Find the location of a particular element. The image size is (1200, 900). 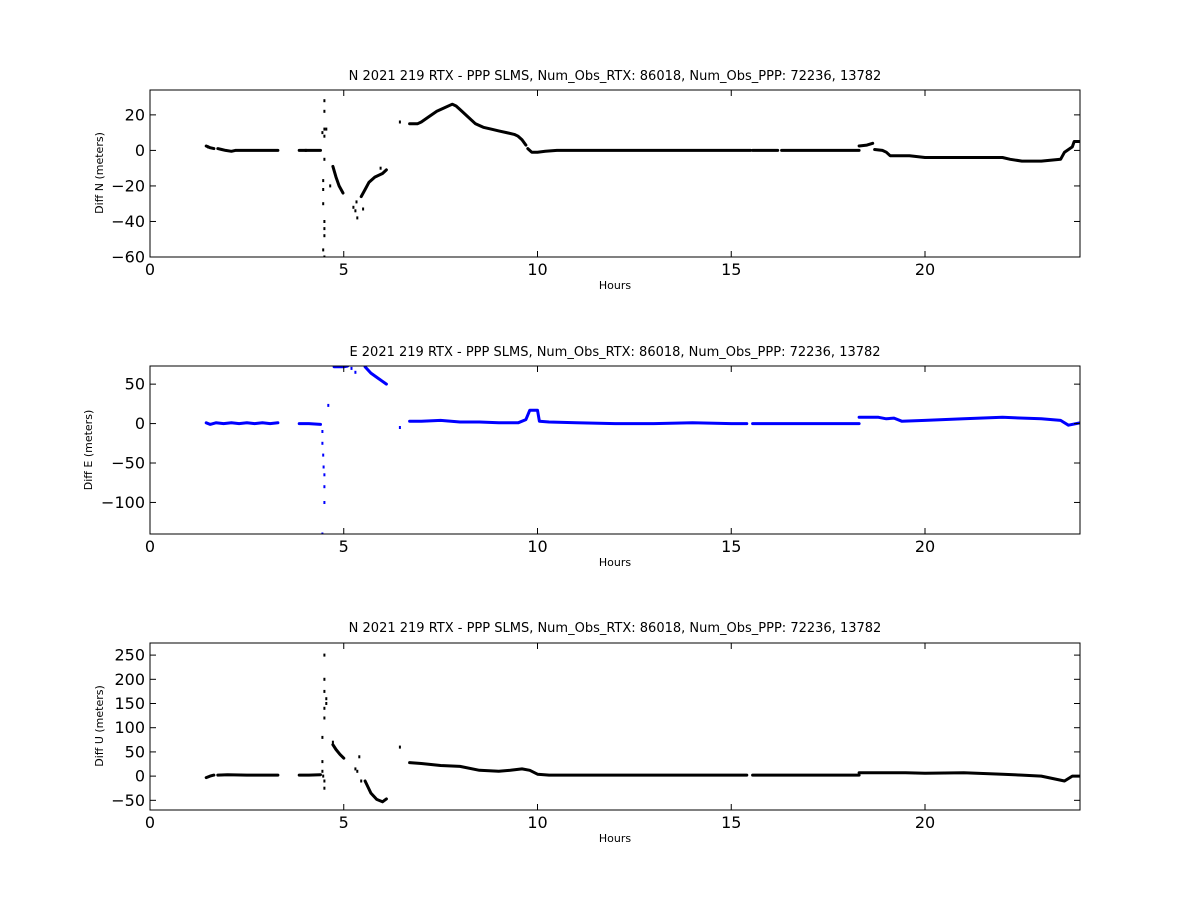

subplot-up-xtick-label: 20 is located at coordinates (925, 822).